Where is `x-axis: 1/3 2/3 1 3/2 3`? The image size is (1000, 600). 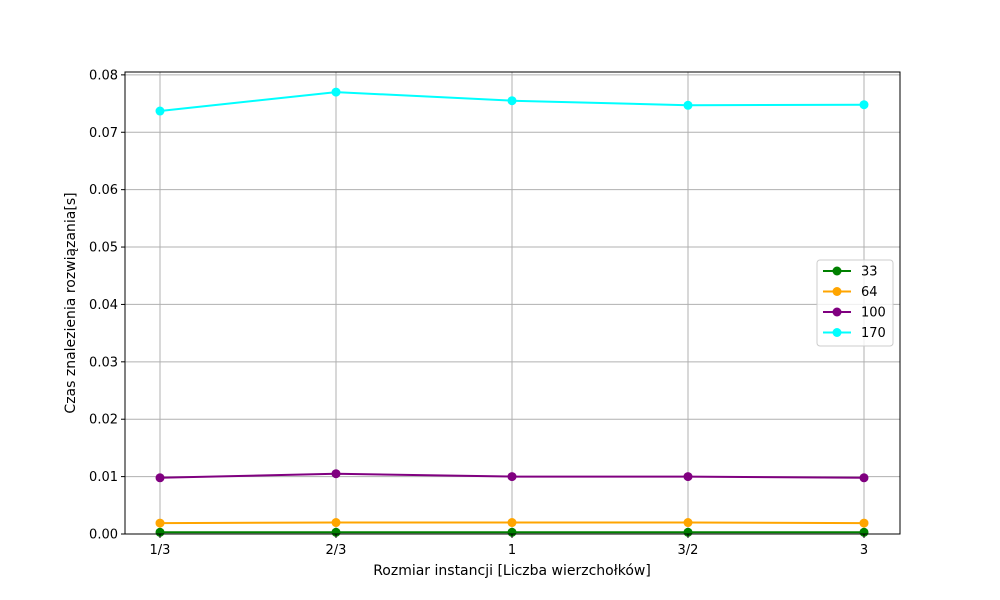 x-axis: 1/3 2/3 1 3/2 3 is located at coordinates (509, 546).